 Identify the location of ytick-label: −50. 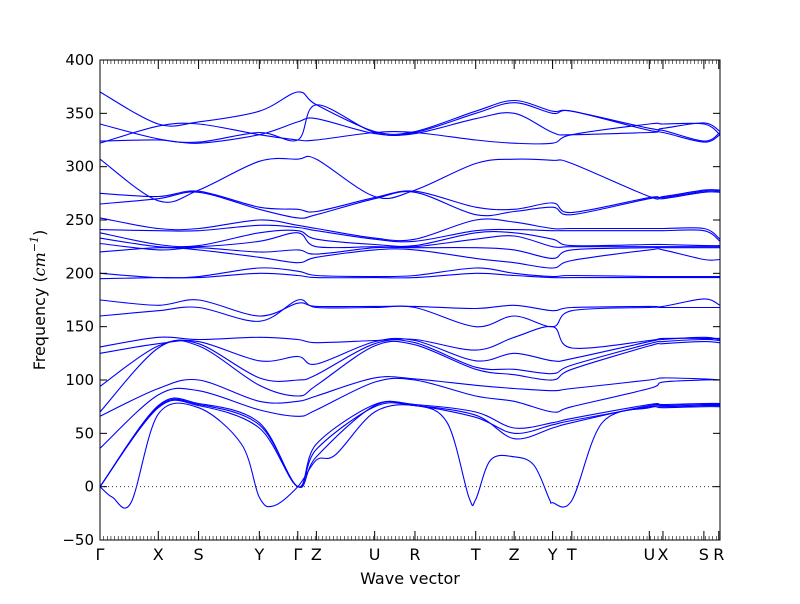
(78, 540).